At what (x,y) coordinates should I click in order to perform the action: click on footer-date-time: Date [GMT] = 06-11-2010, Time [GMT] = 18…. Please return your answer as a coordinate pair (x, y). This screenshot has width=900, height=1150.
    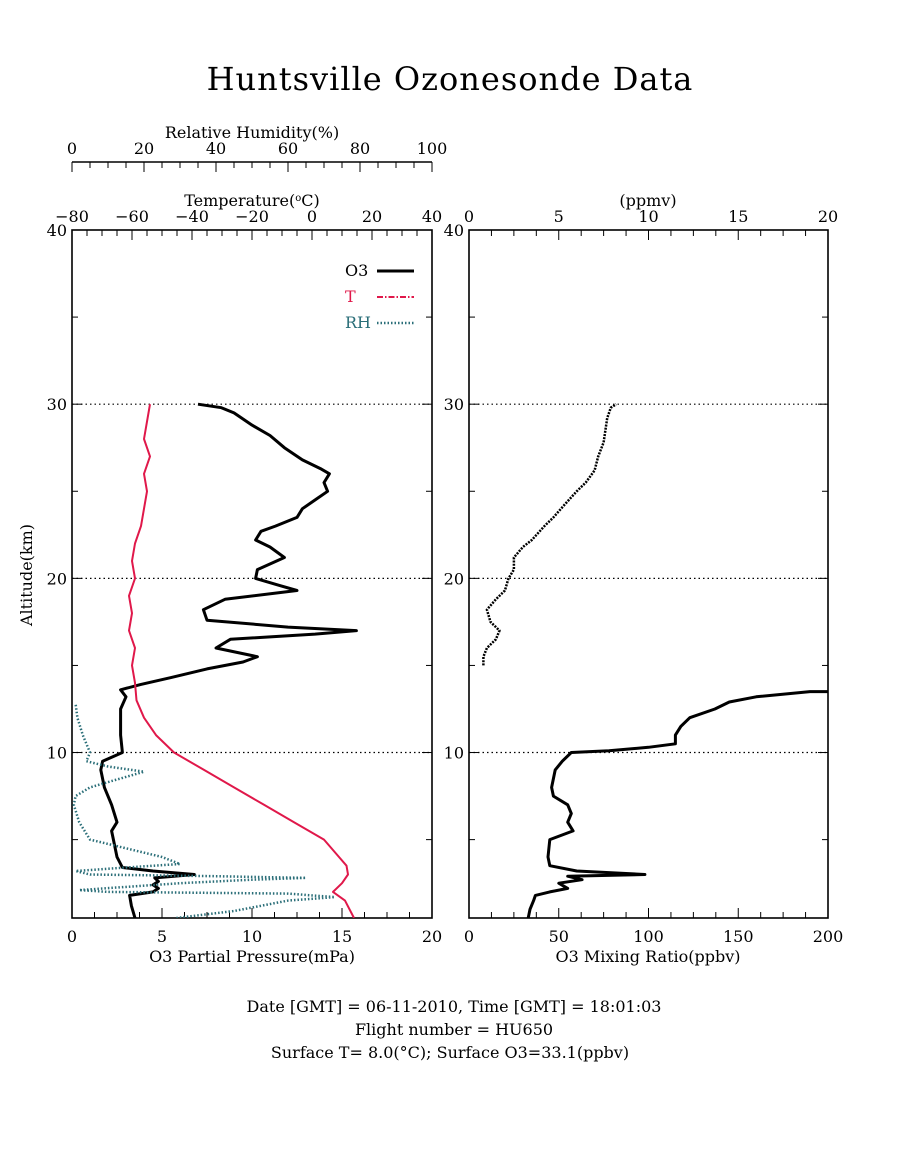
    Looking at the image, I should click on (454, 1006).